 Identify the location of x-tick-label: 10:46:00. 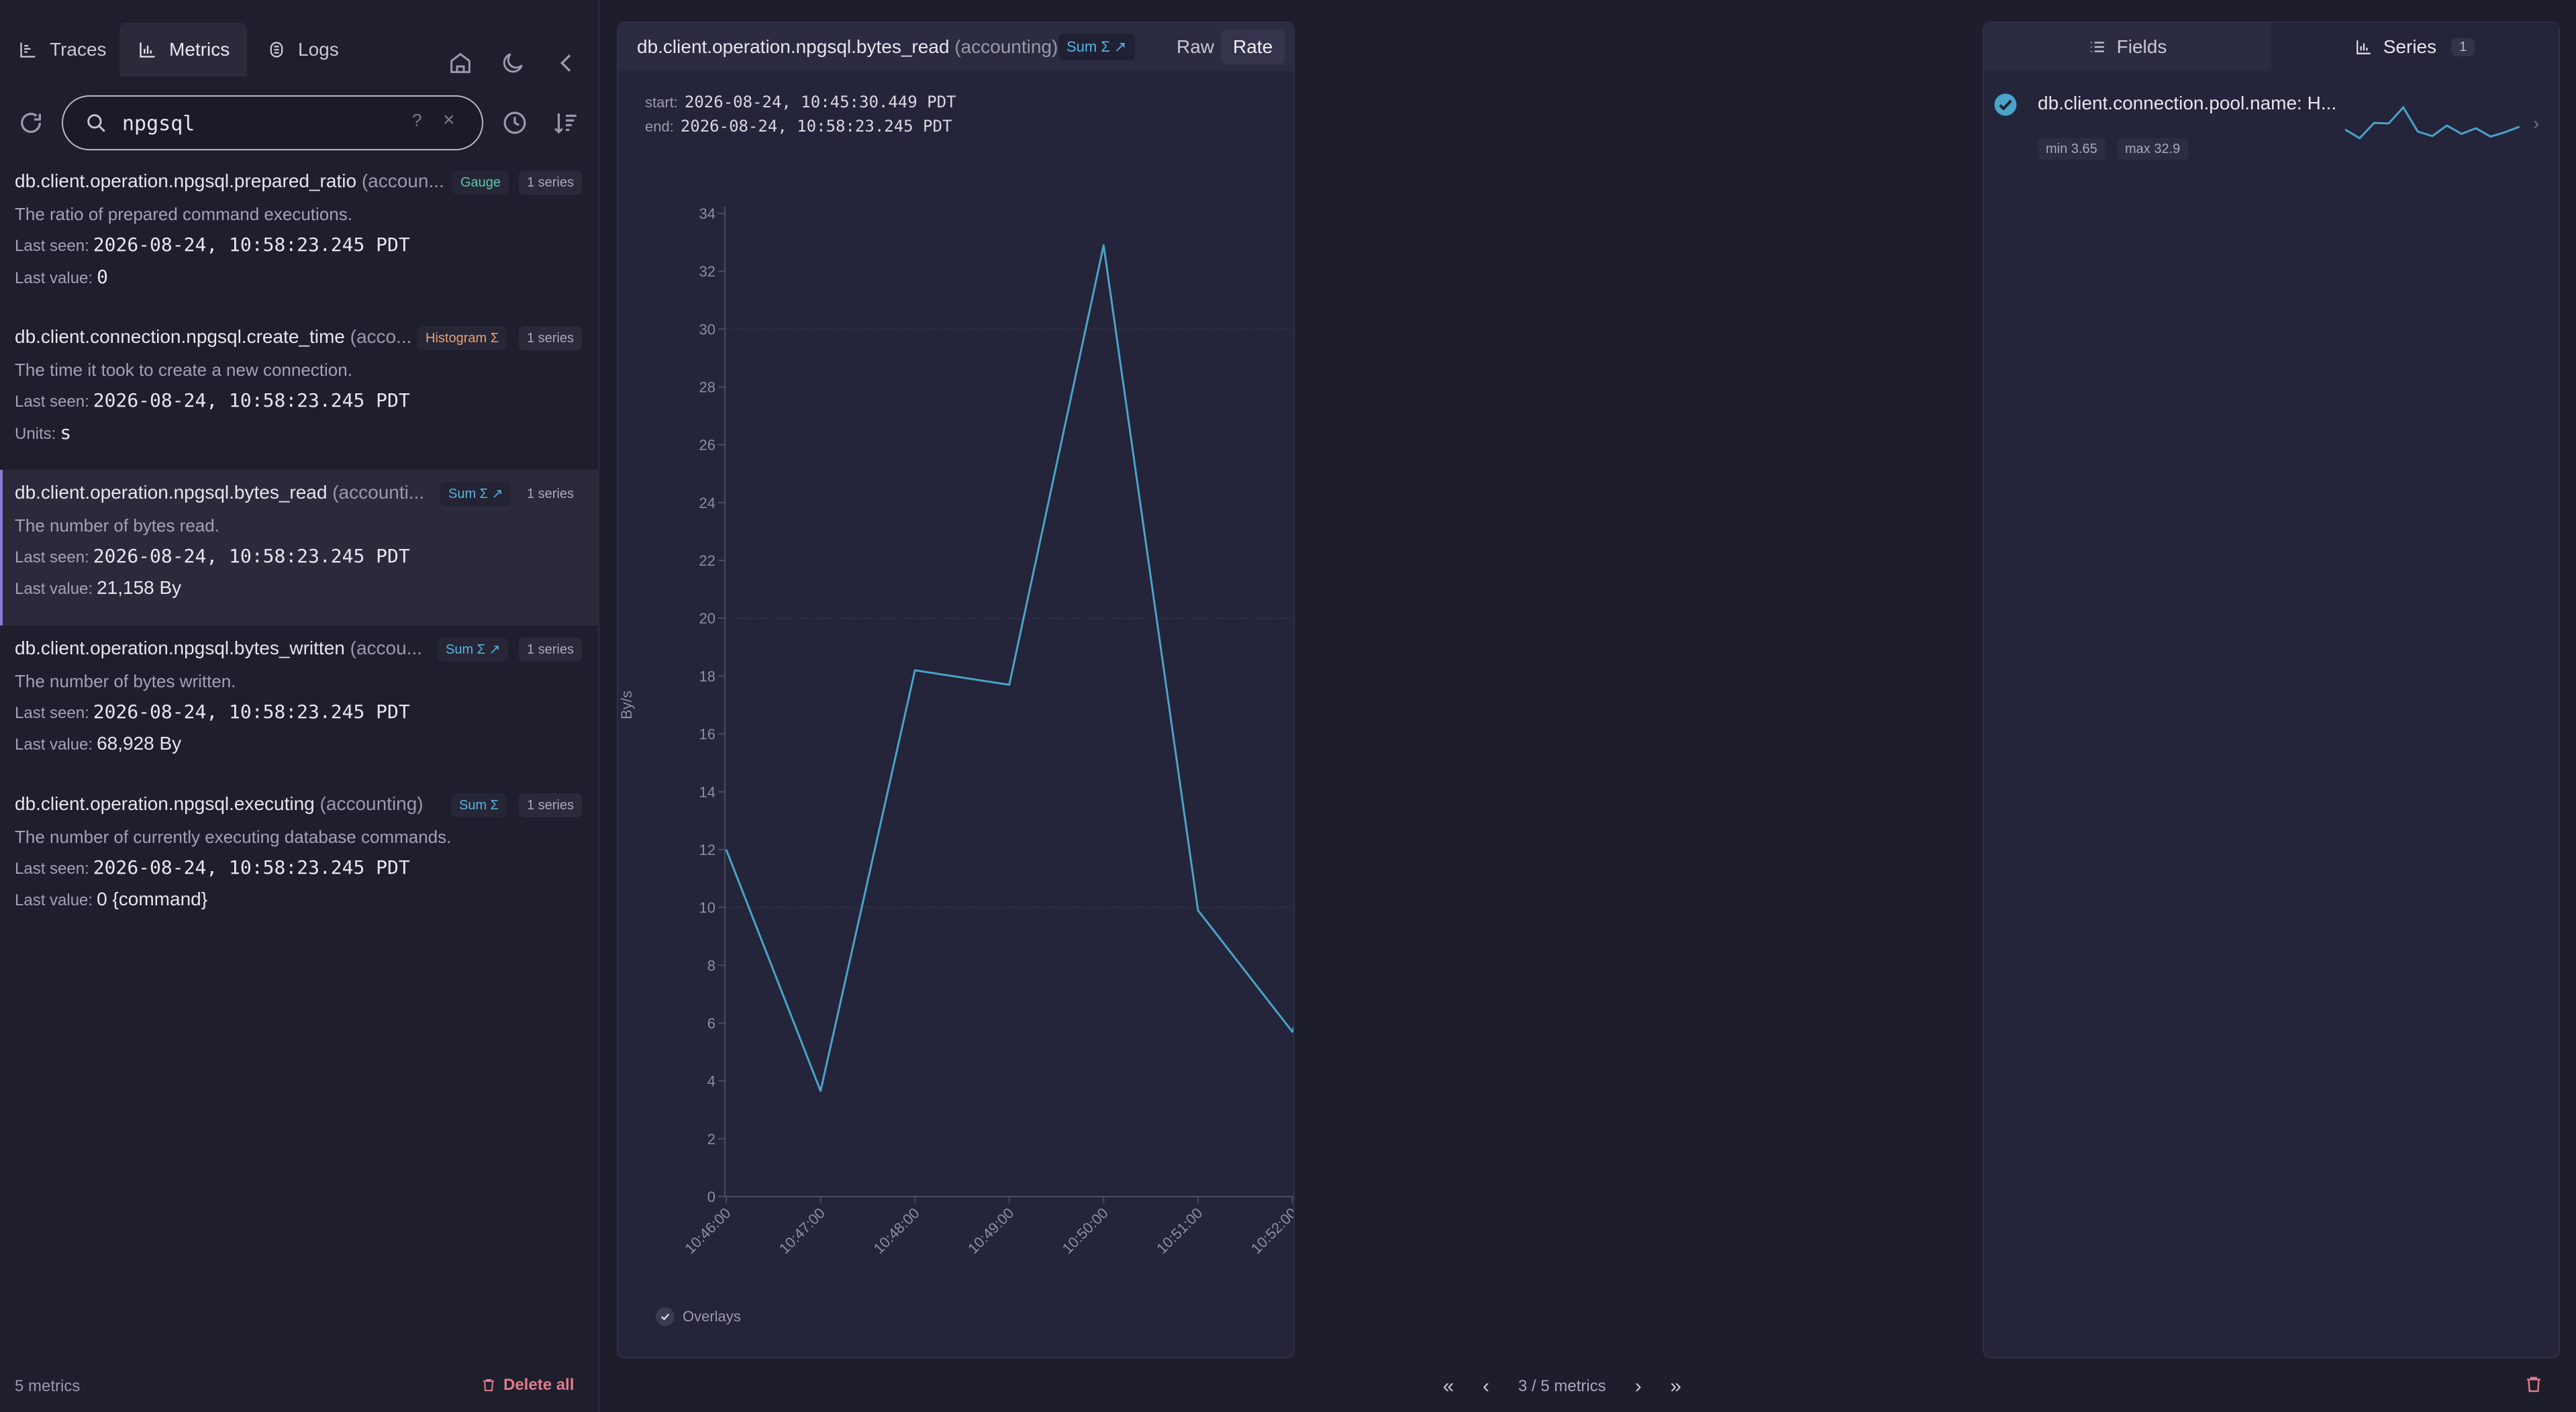
(707, 1231).